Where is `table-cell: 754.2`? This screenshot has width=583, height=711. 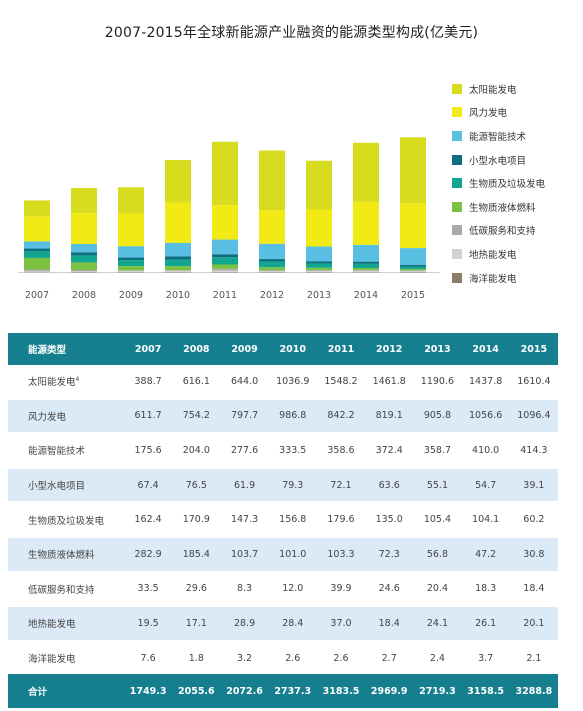 table-cell: 754.2 is located at coordinates (196, 415).